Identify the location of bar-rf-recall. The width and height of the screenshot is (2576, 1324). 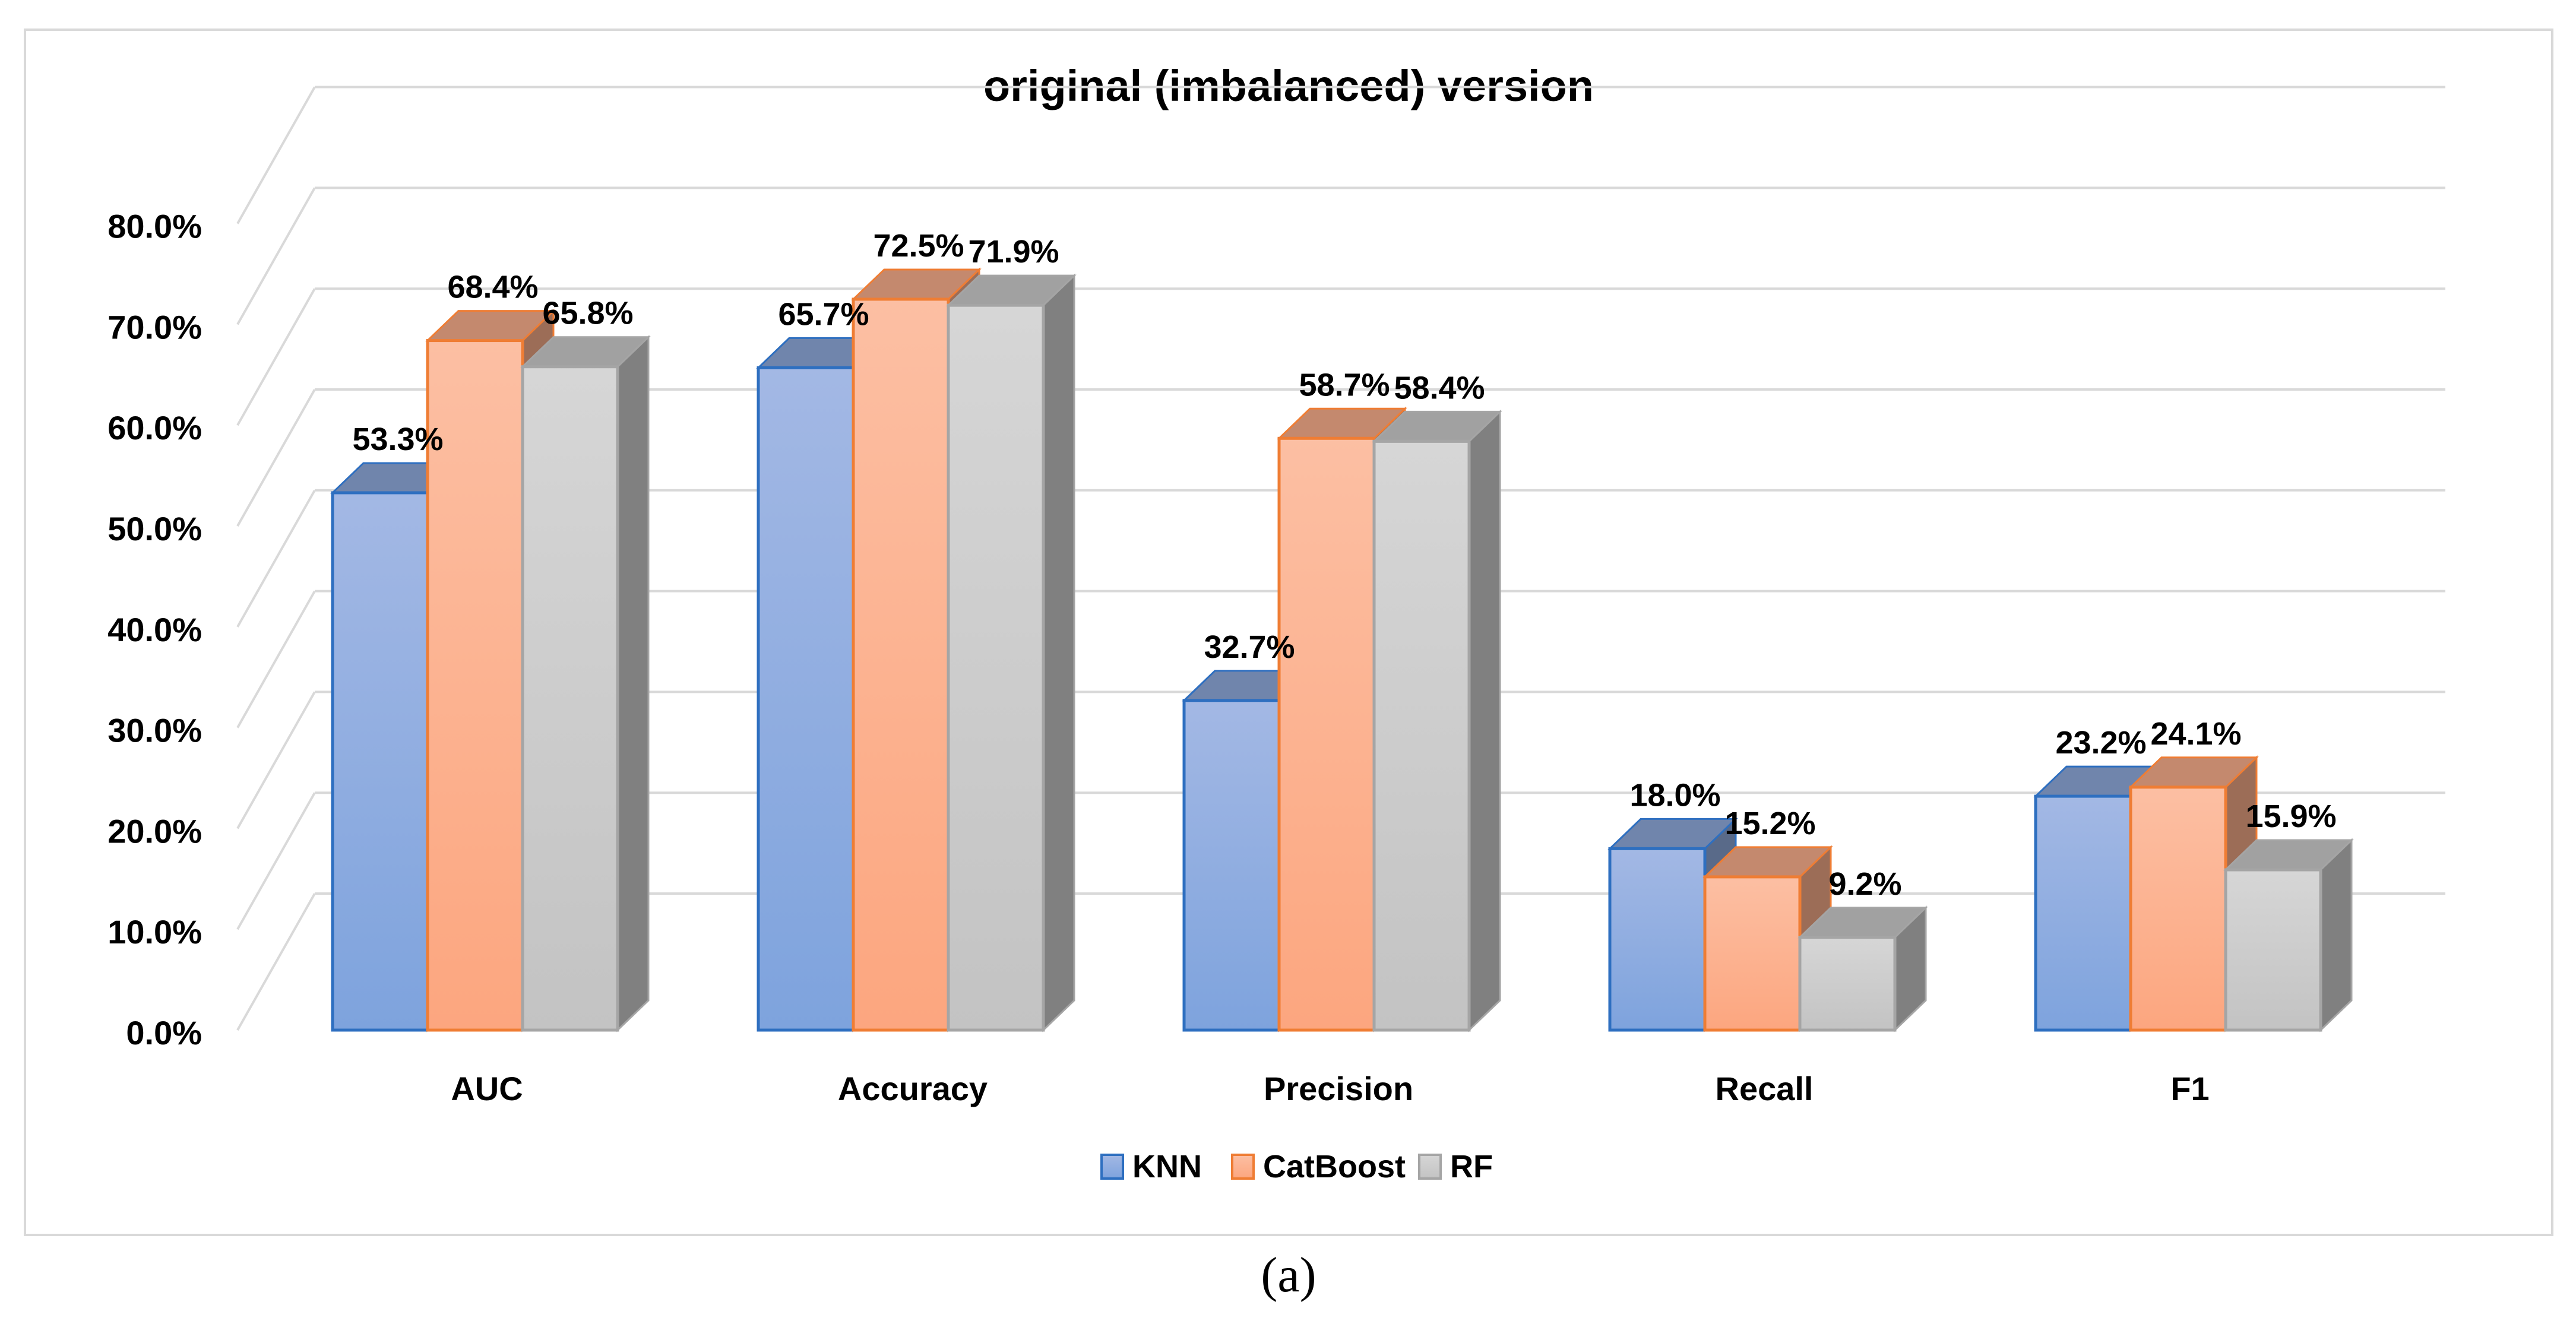
(1862, 968).